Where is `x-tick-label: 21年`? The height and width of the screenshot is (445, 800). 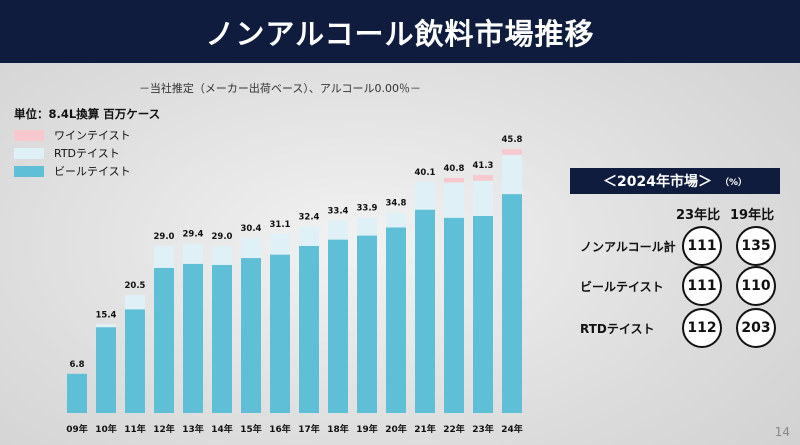
x-tick-label: 21年 is located at coordinates (425, 429).